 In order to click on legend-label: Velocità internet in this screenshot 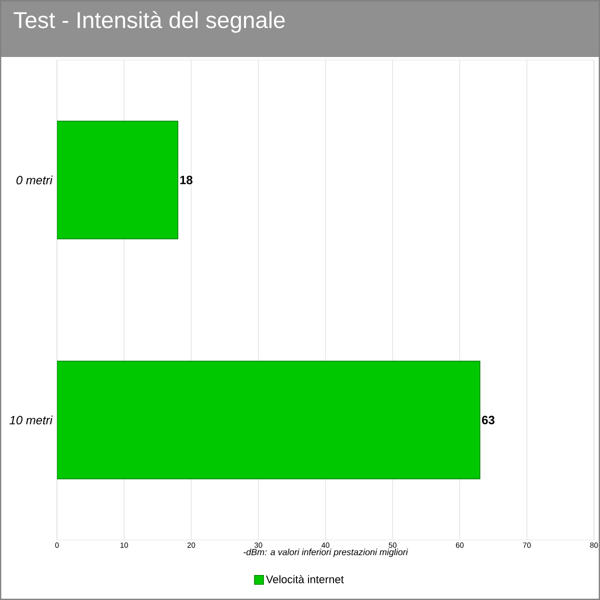, I will do `click(305, 579)`.